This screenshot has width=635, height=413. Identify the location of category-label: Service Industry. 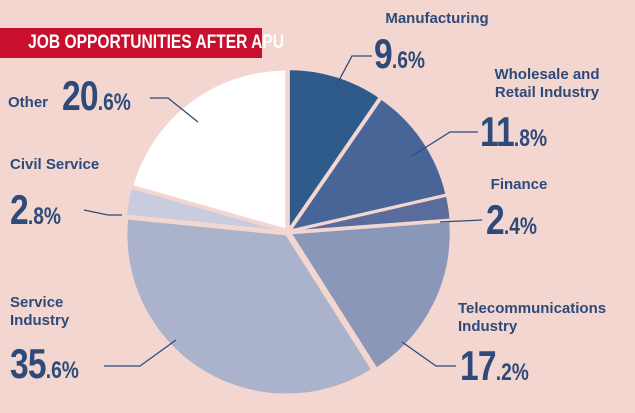
(40, 311).